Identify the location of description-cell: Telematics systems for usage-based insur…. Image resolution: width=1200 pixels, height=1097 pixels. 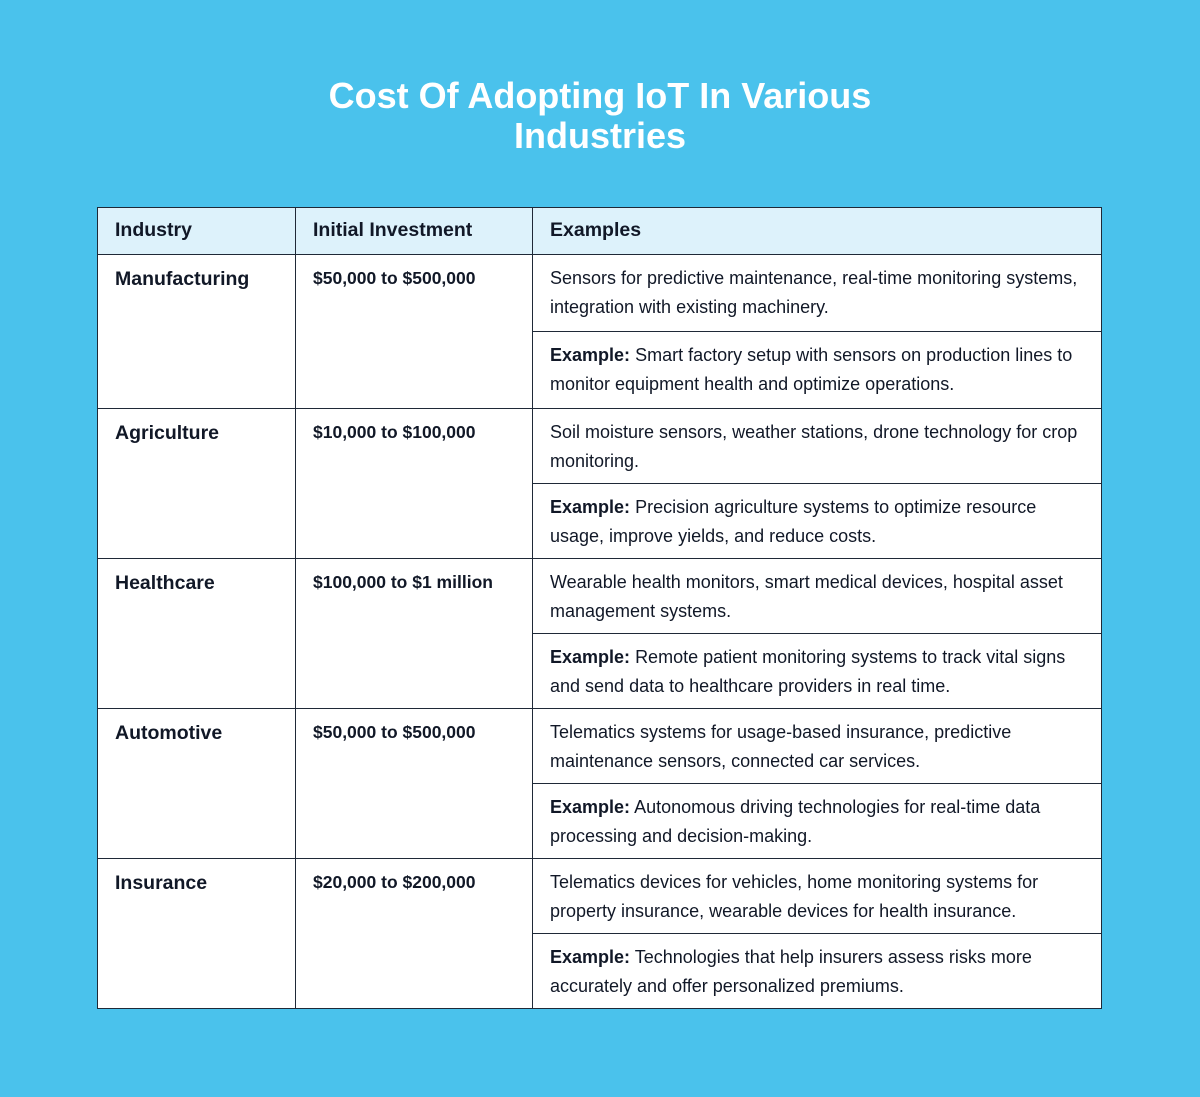
(817, 746).